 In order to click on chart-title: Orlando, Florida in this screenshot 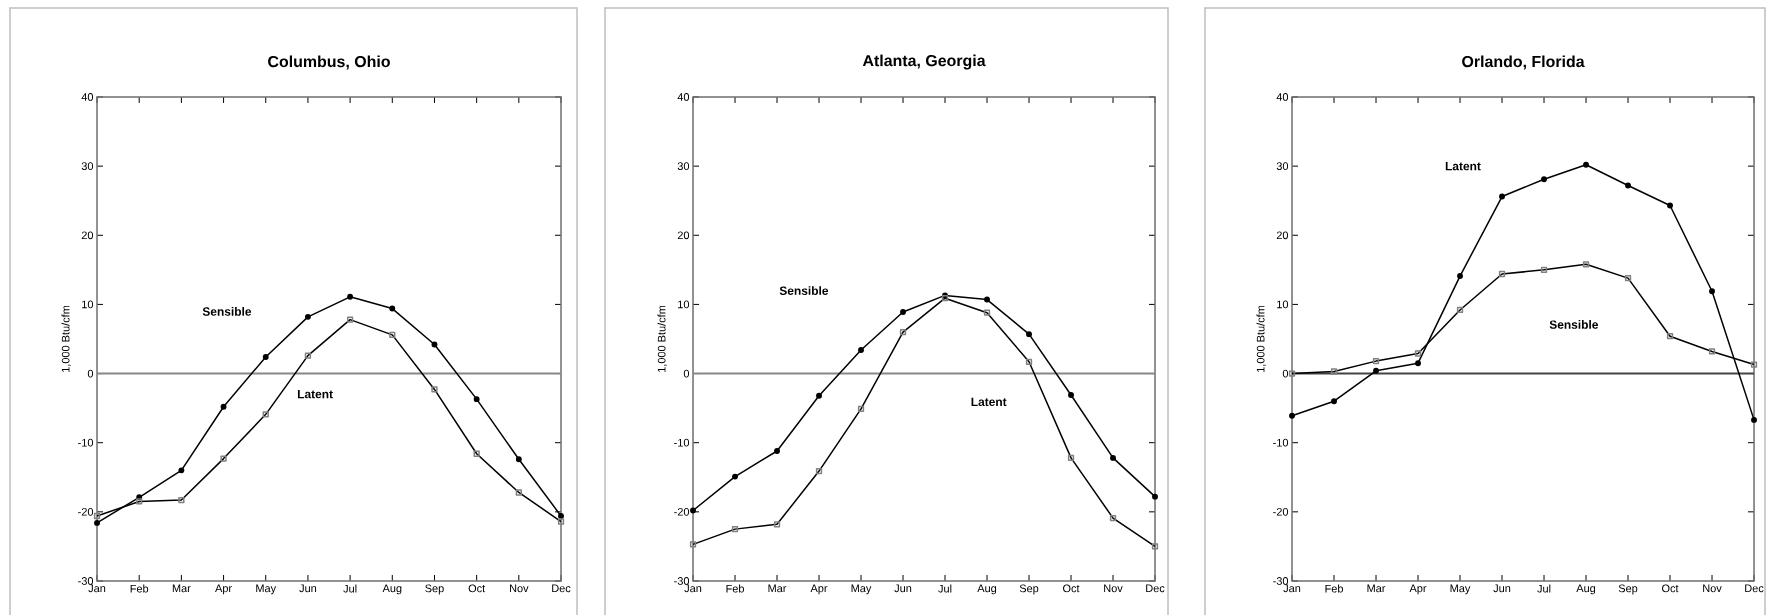, I will do `click(1523, 62)`.